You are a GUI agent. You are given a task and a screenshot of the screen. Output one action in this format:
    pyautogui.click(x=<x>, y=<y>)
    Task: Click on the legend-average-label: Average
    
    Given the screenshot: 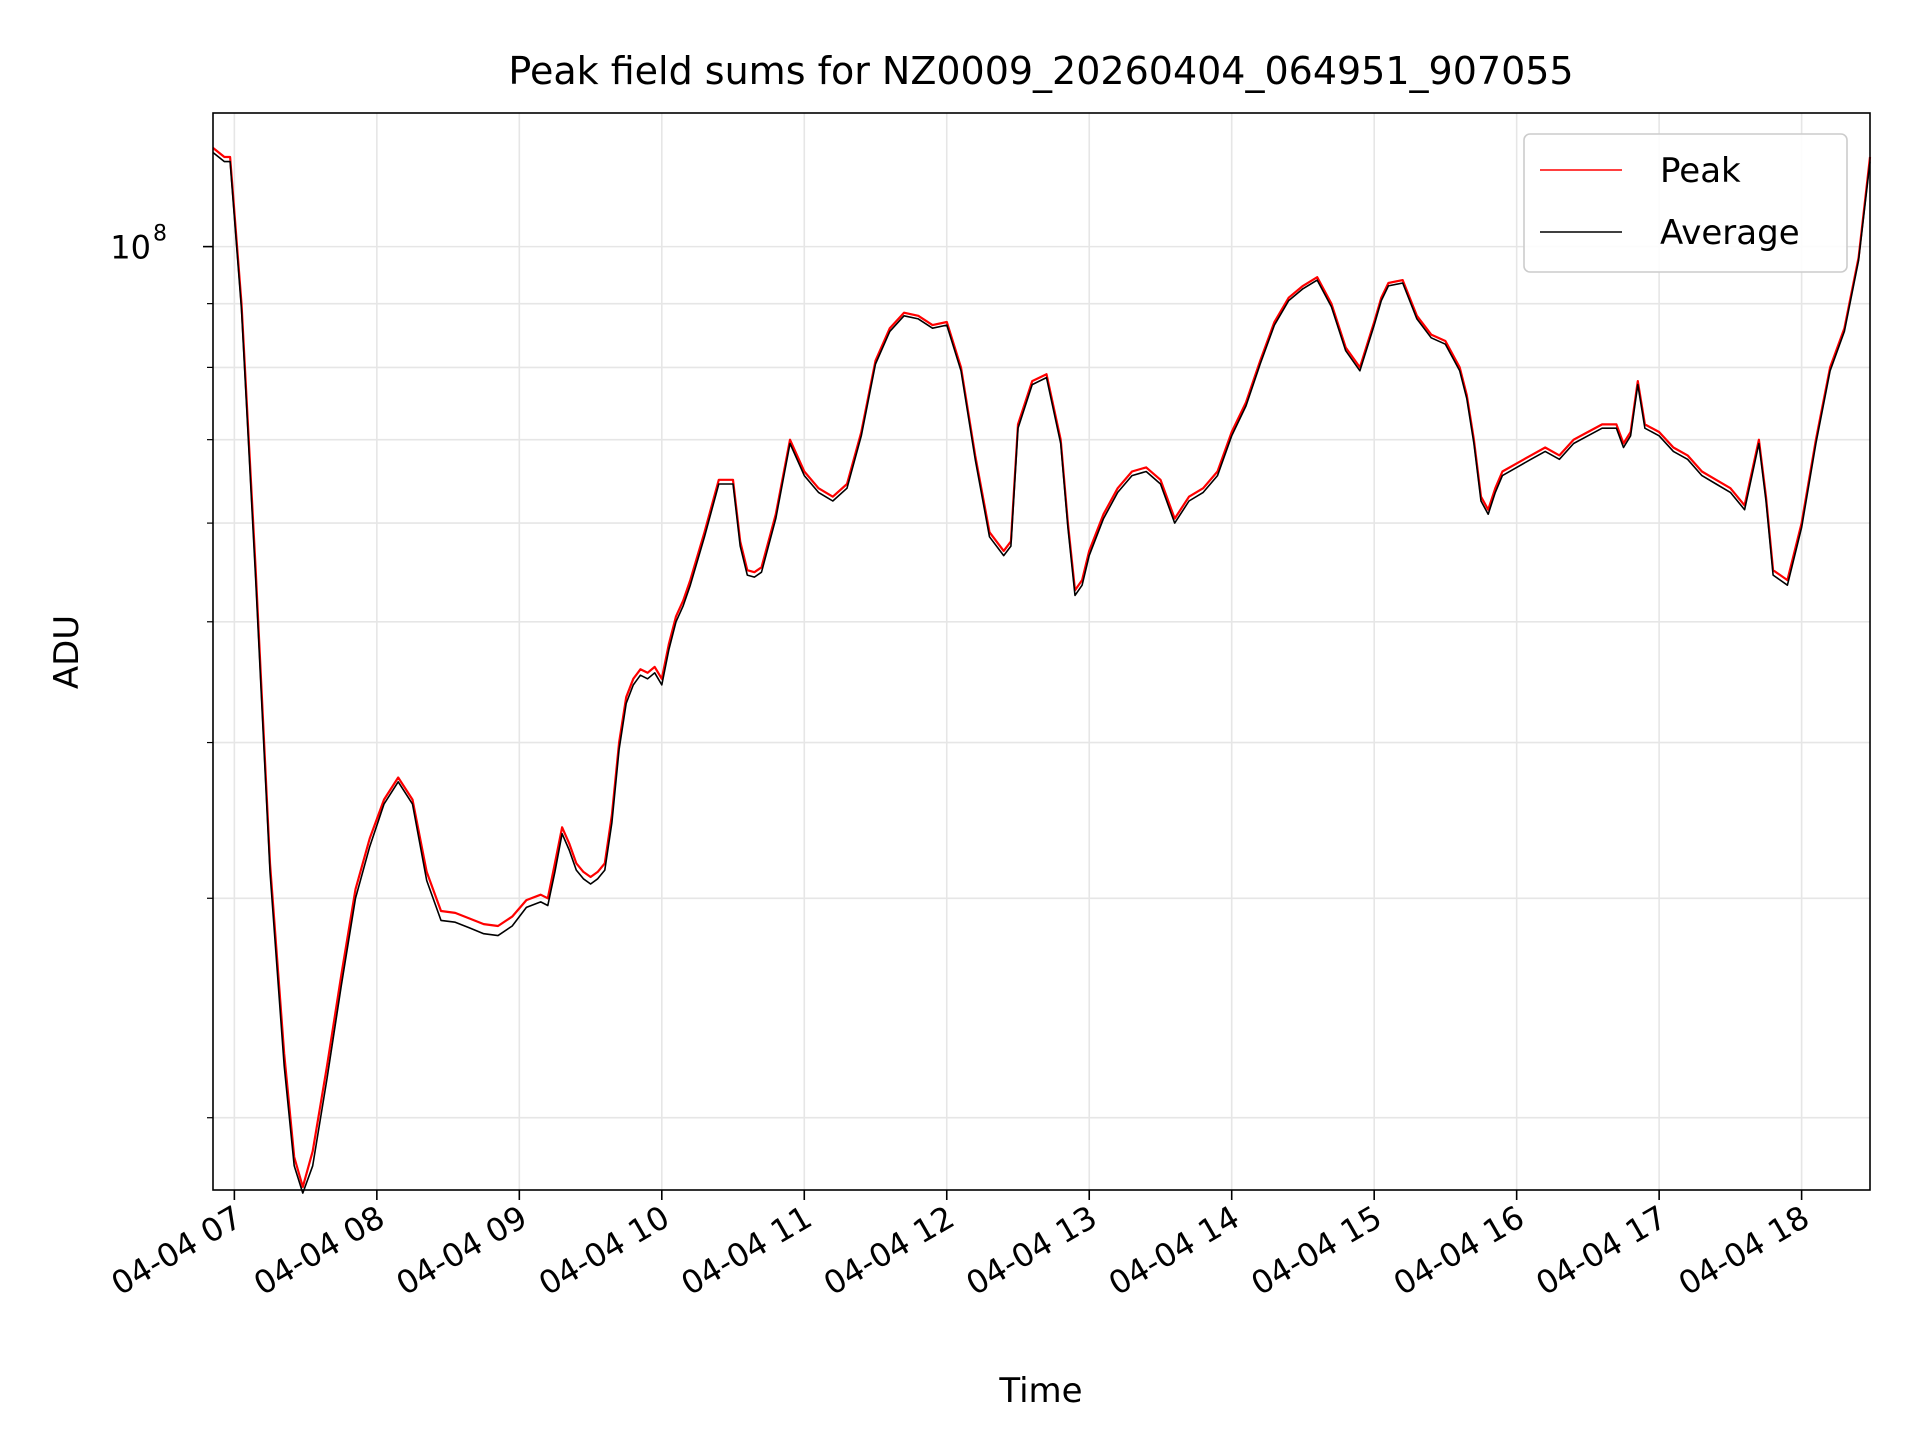 What is the action you would take?
    pyautogui.click(x=1730, y=233)
    